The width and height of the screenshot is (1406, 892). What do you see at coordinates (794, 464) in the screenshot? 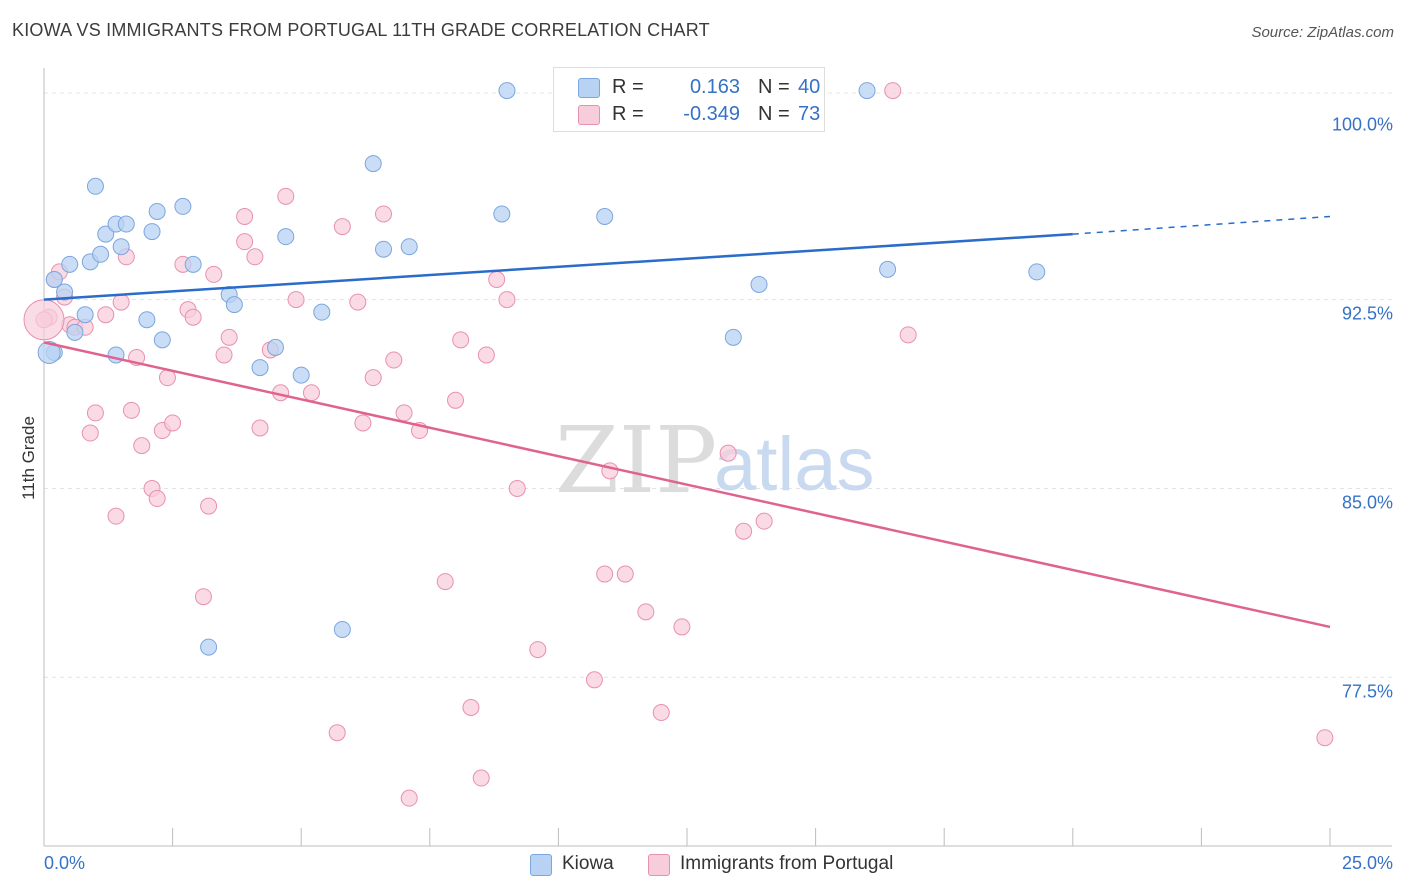
I see `watermark-atlas: atlas` at bounding box center [794, 464].